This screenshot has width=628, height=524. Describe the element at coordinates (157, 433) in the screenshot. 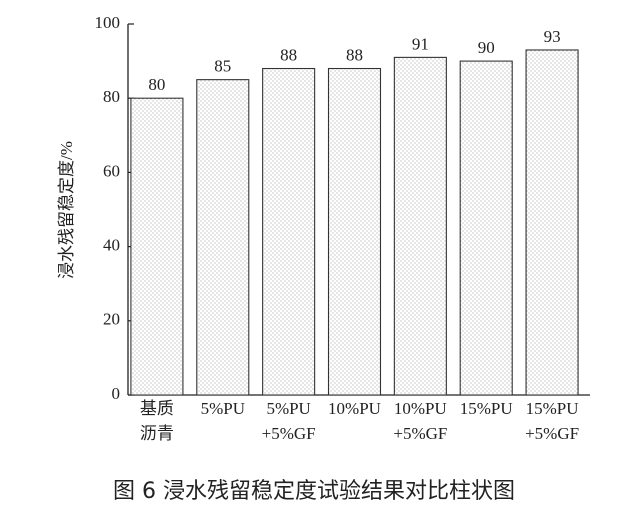

I see `x-tick-label: 沥青` at that location.